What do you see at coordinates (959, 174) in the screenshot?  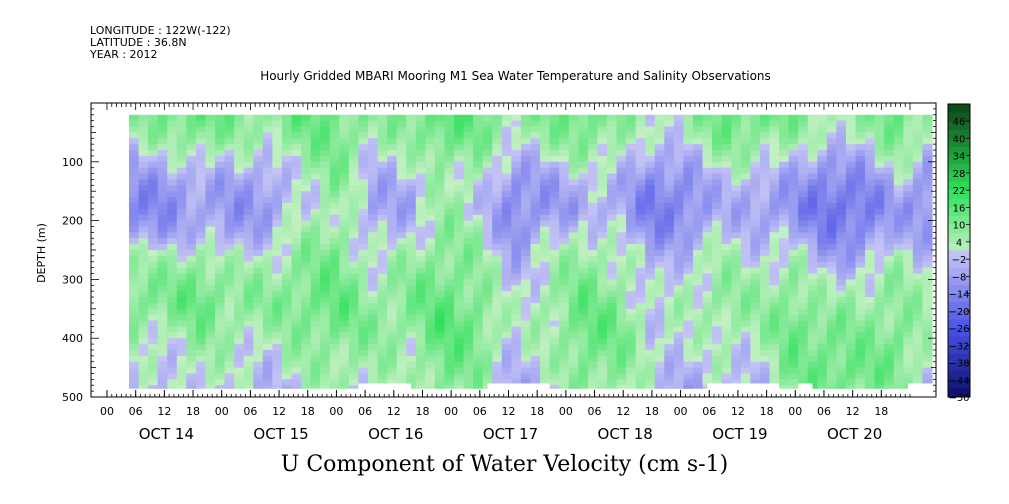 I see `colorbar-tick-label: 28` at bounding box center [959, 174].